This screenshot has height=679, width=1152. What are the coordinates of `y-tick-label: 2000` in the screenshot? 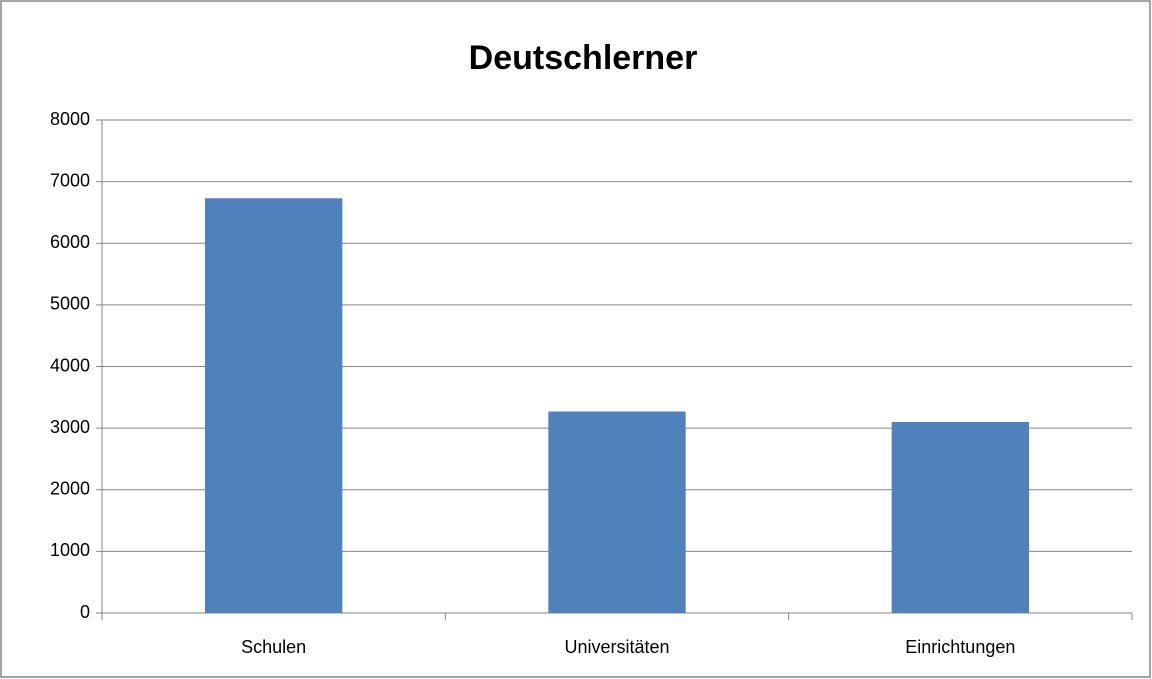 It's located at (70, 489).